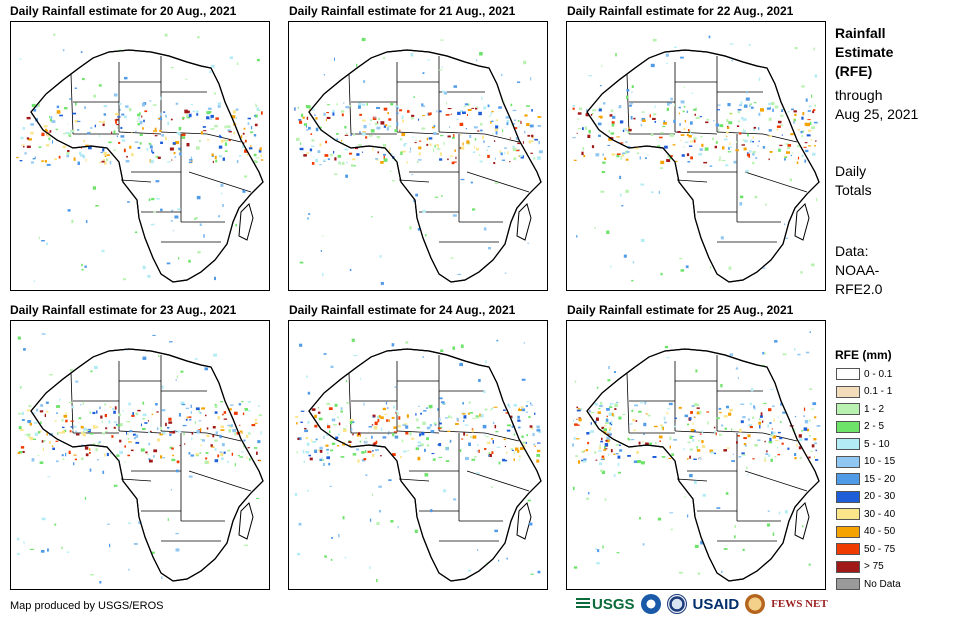 The image size is (967, 626). Describe the element at coordinates (853, 180) in the screenshot. I see `sidebar-totals: Daily Totals` at that location.